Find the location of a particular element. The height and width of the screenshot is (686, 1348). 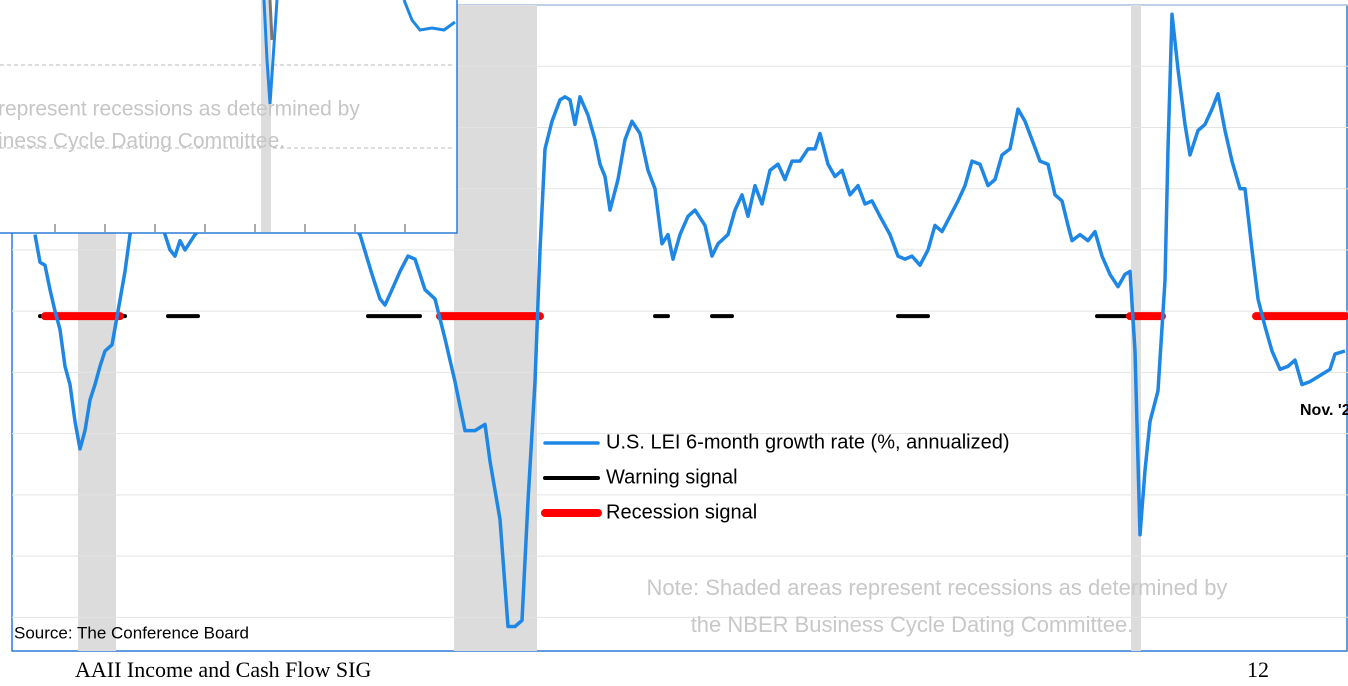

page-number: 12 is located at coordinates (1258, 669).